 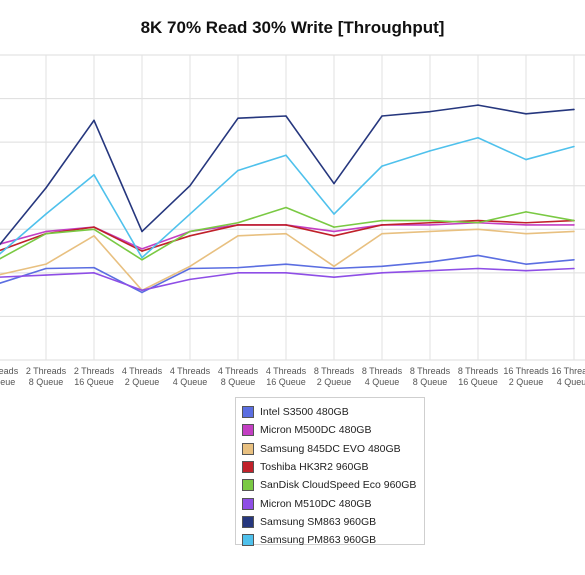 What do you see at coordinates (304, 412) in the screenshot?
I see `legend-label: Intel S3500 480GB` at bounding box center [304, 412].